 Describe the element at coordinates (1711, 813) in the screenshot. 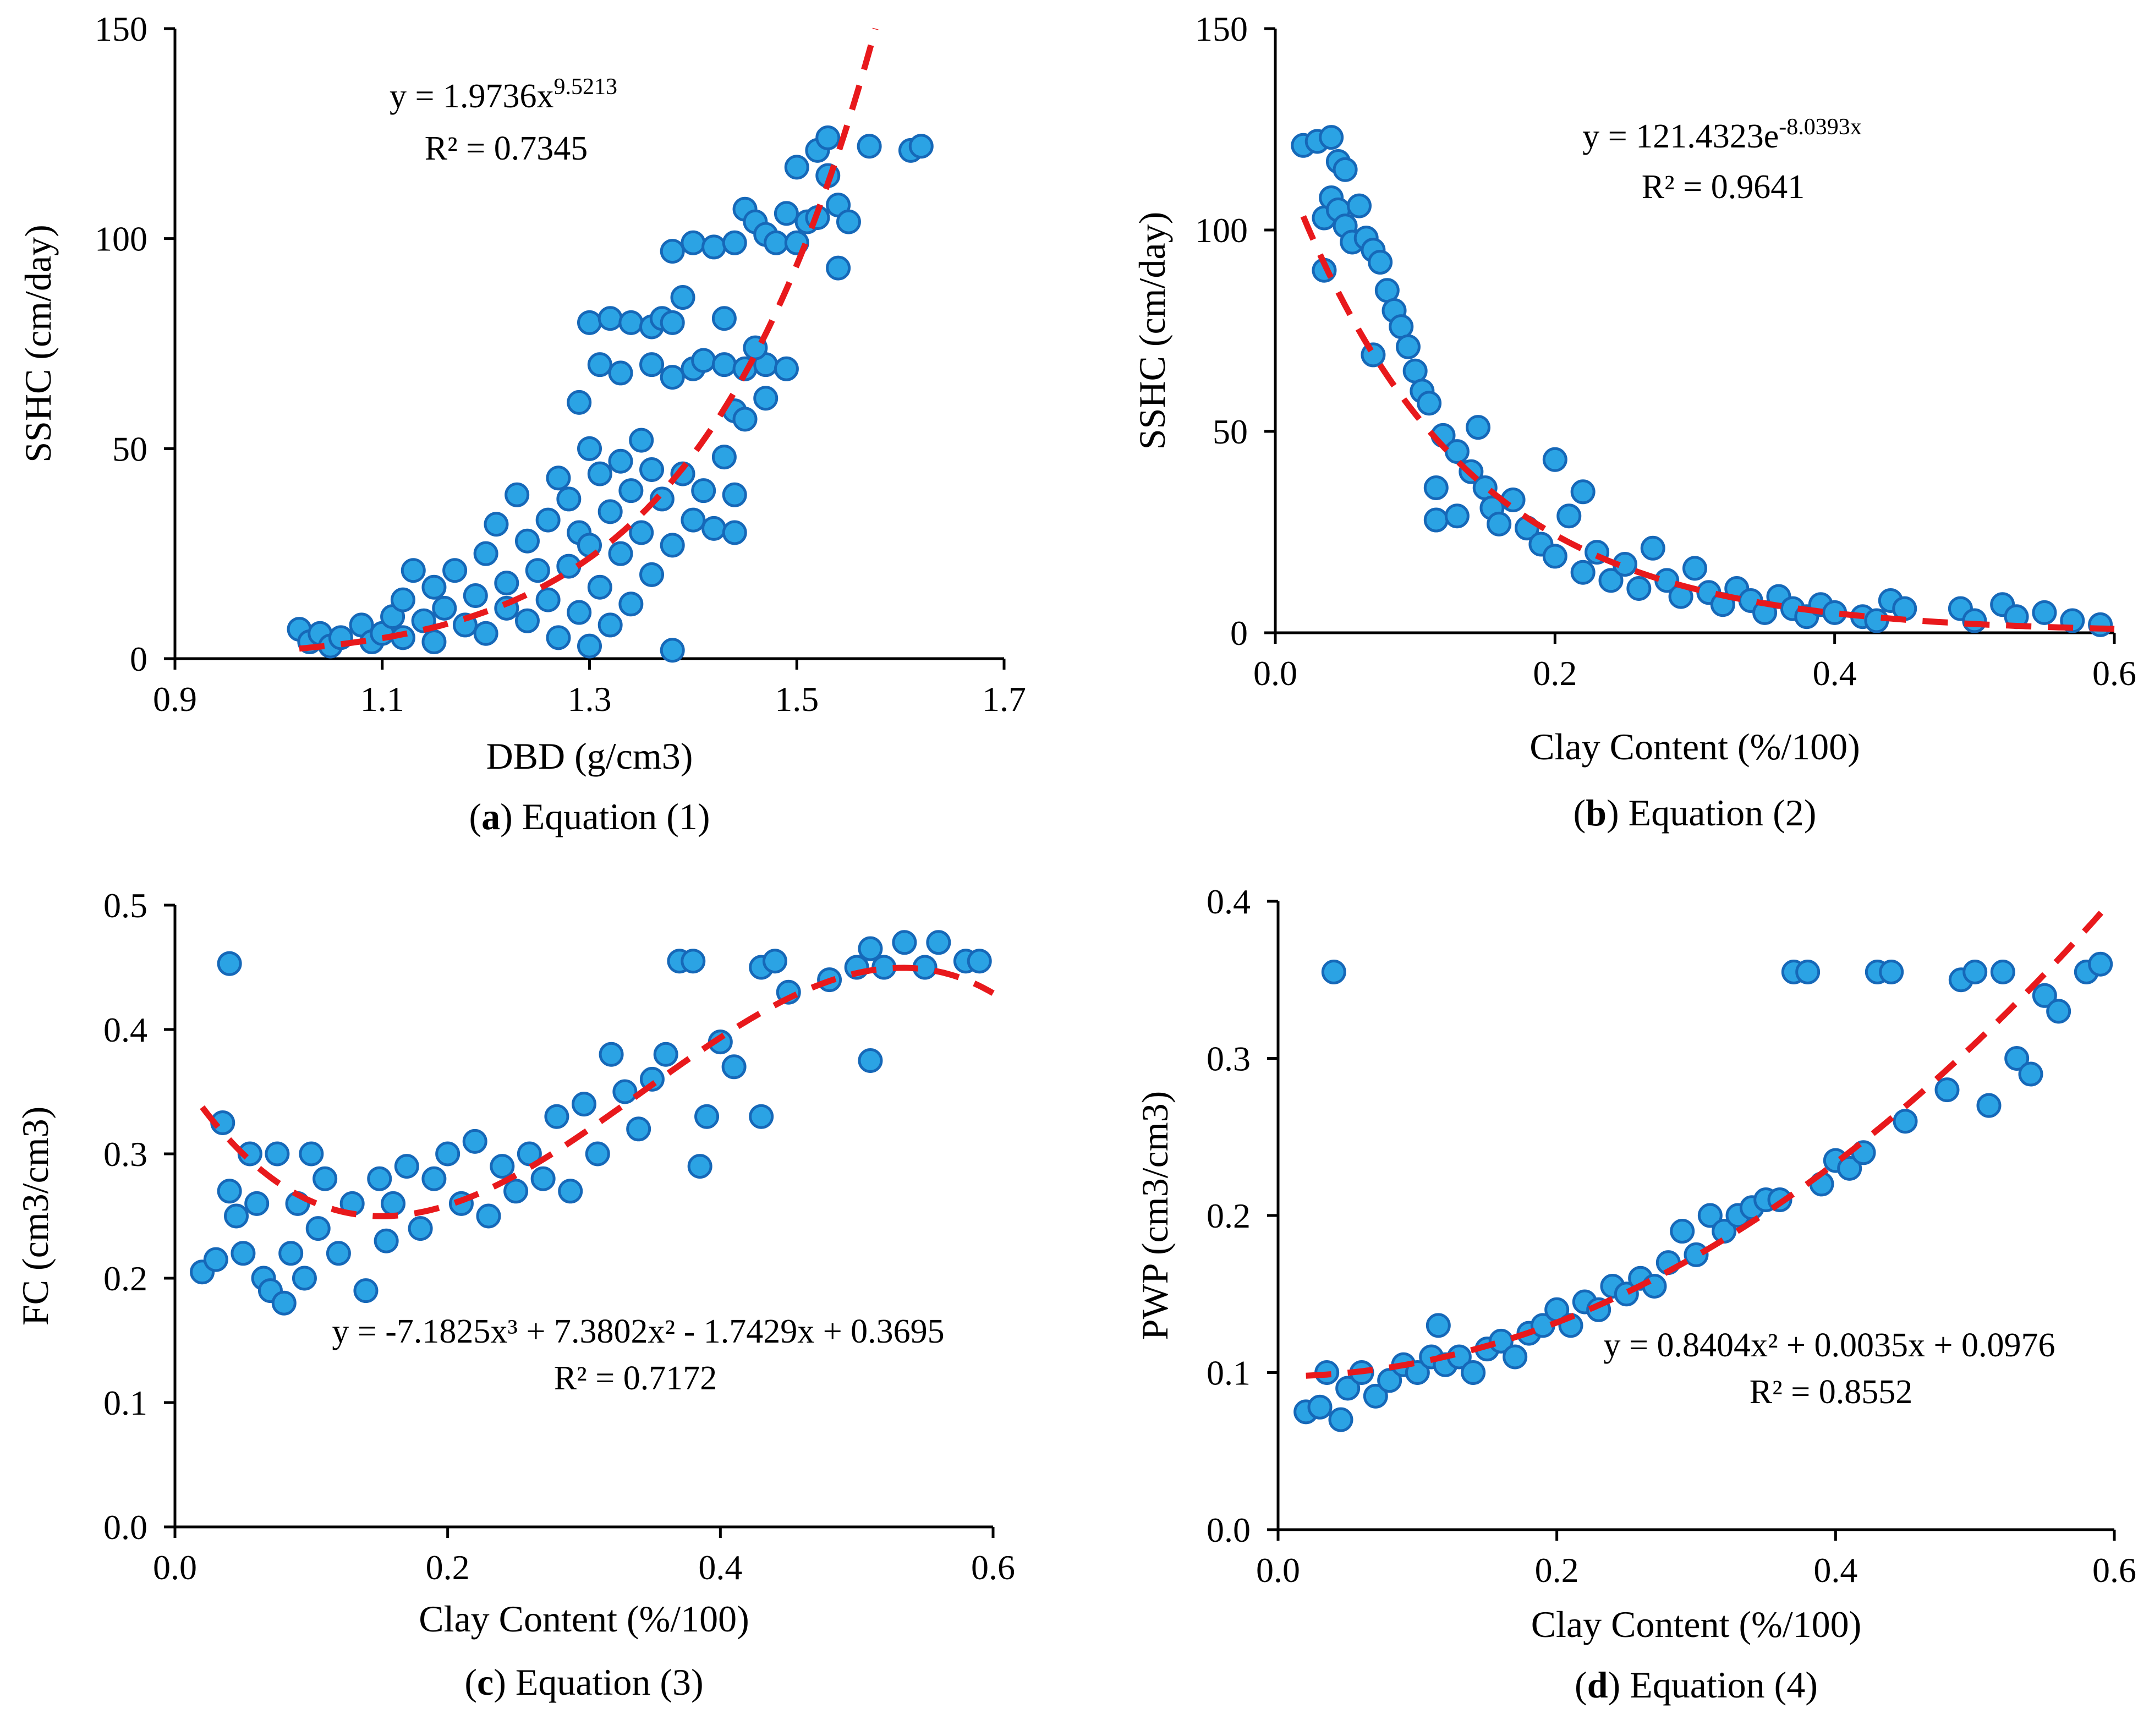

I see `caption-text: ) Equation (2)` at that location.